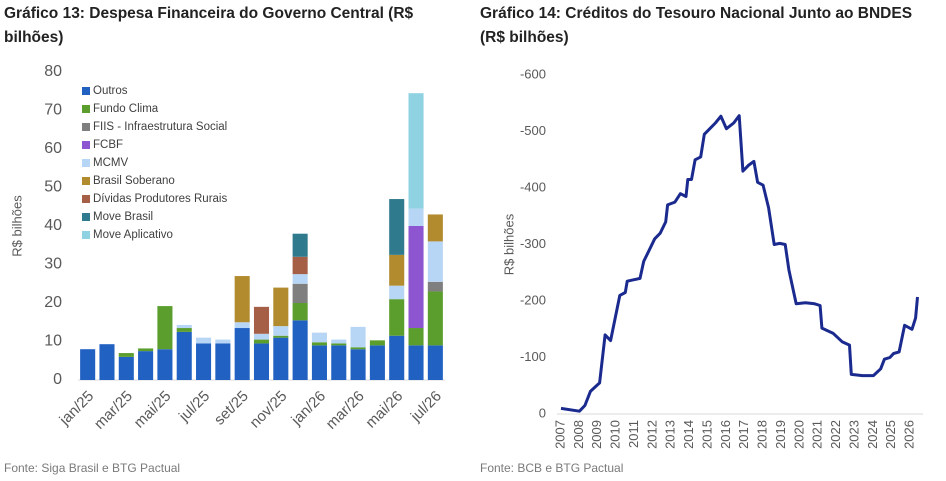 Image resolution: width=946 pixels, height=481 pixels. Describe the element at coordinates (835, 434) in the screenshot. I see `x-tick-label: 2022` at that location.